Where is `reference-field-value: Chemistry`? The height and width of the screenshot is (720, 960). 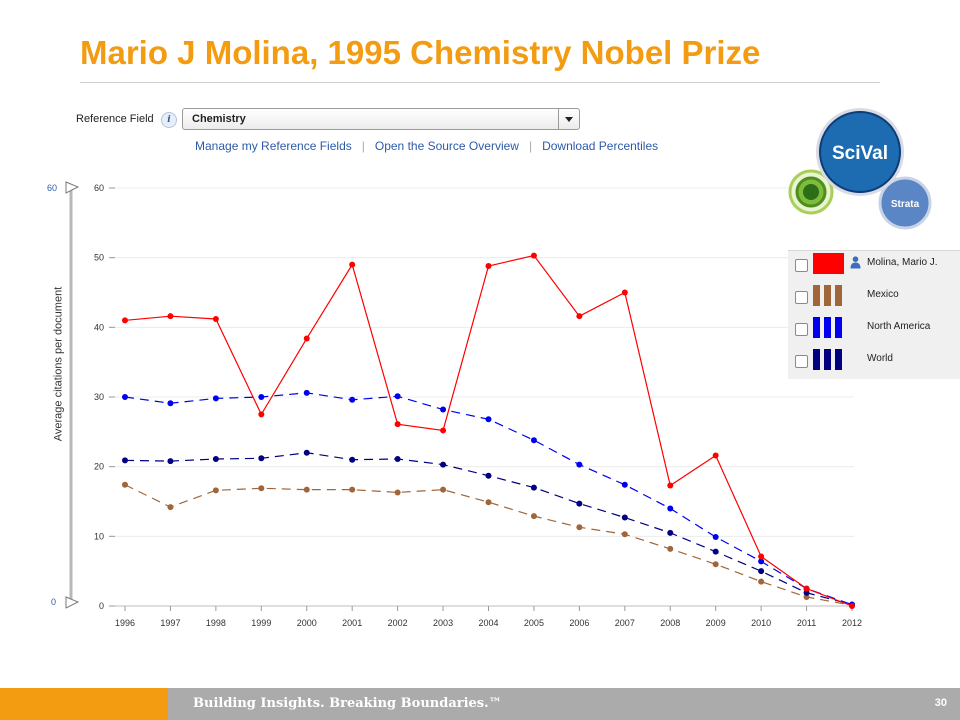 reference-field-value: Chemistry is located at coordinates (219, 119).